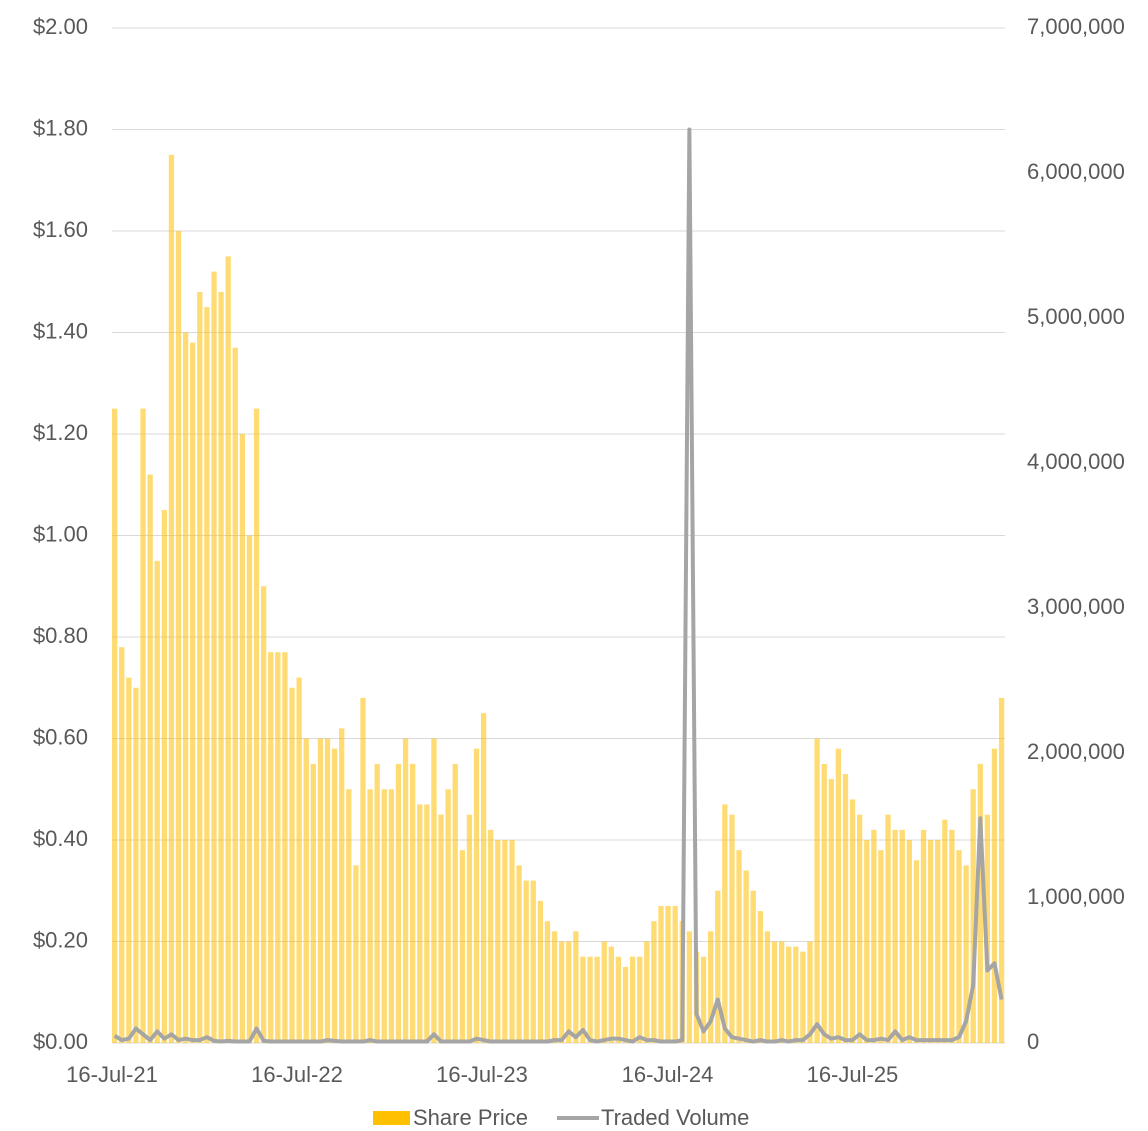 Image resolution: width=1148 pixels, height=1131 pixels. I want to click on y-tick-label: $0.60, so click(60, 736).